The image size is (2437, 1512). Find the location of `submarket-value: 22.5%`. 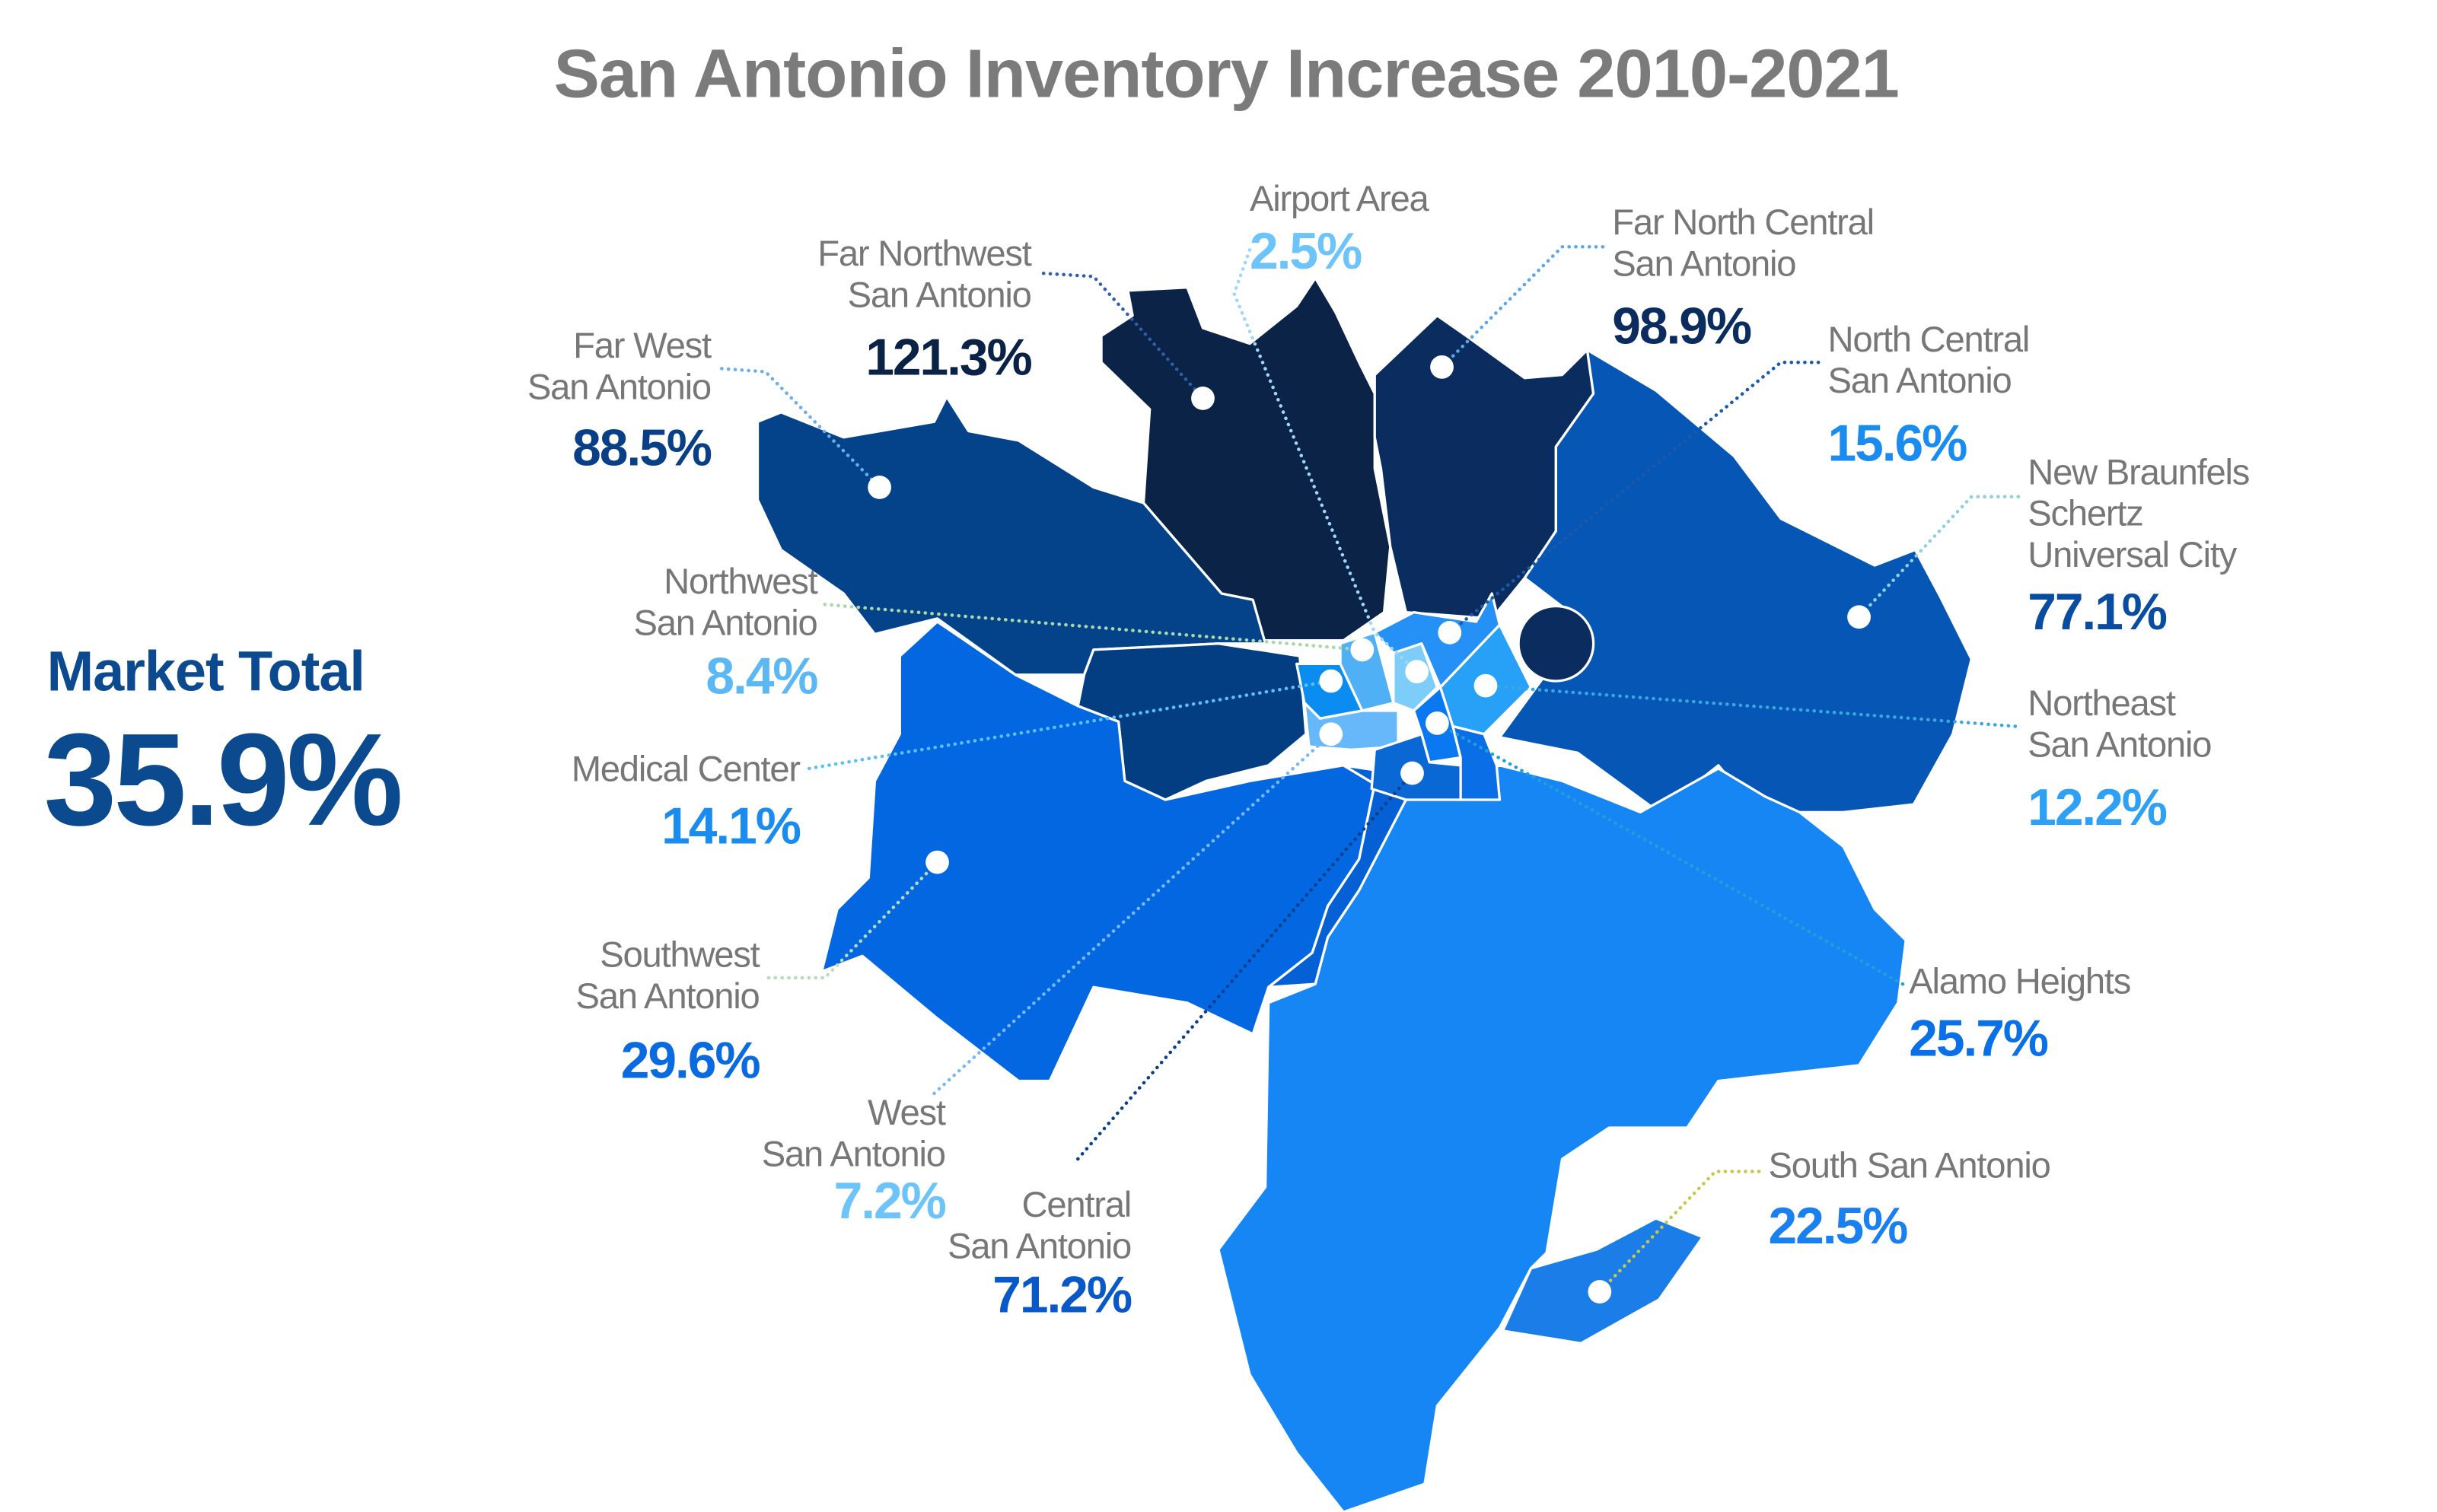

submarket-value: 22.5% is located at coordinates (1838, 1226).